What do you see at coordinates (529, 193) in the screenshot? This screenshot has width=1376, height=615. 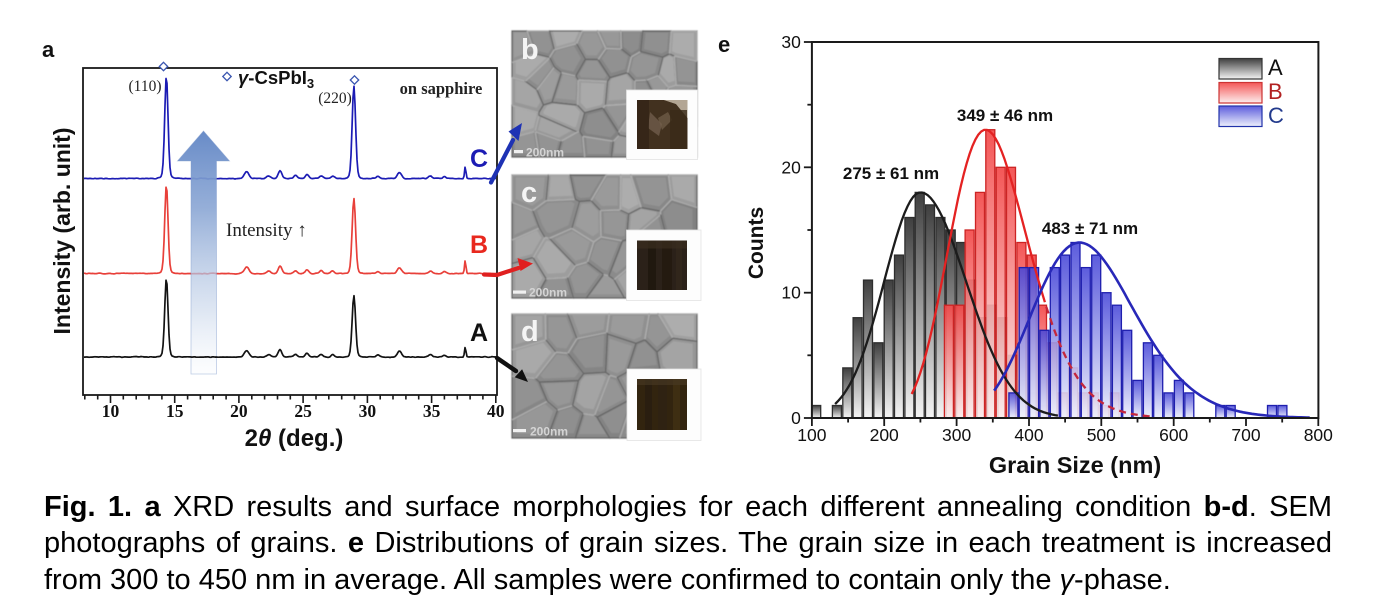 I see `svg-text: c` at bounding box center [529, 193].